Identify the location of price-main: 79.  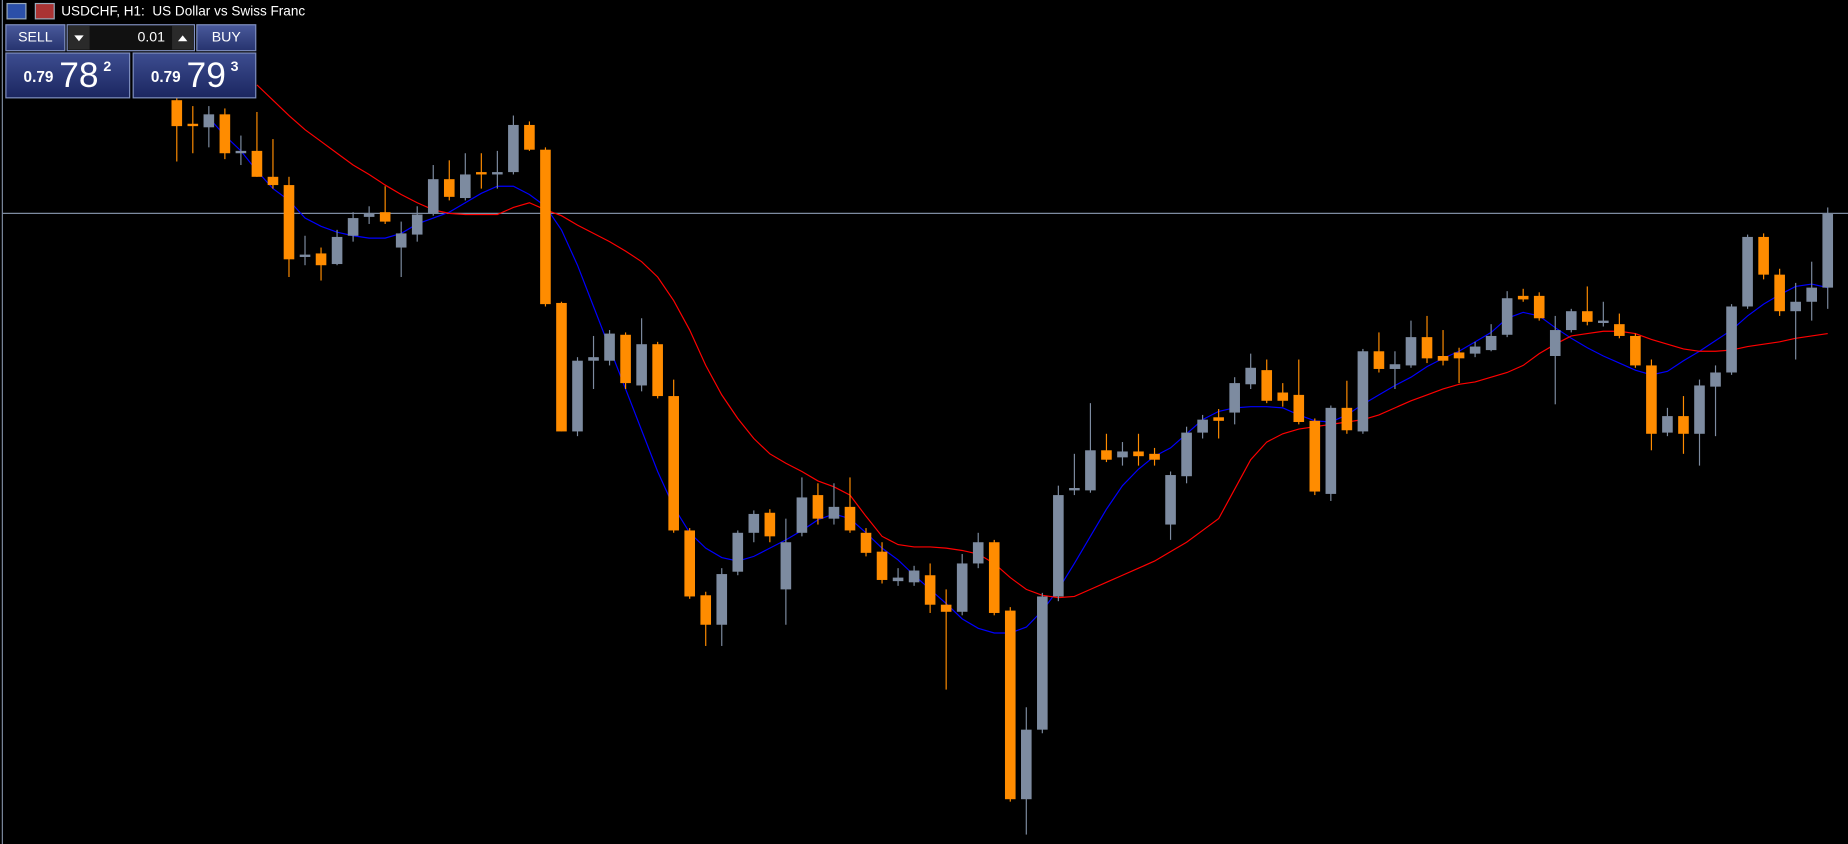
(206, 75).